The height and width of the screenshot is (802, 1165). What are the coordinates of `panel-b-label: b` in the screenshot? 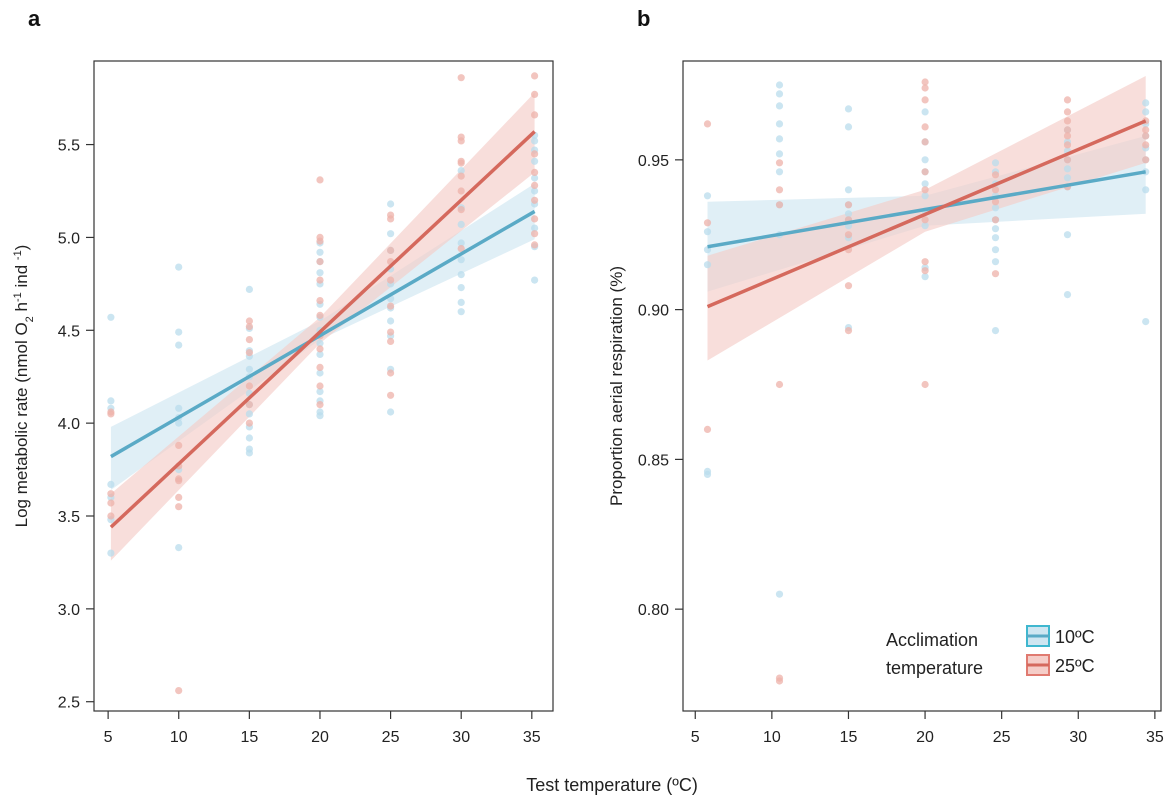 It's located at (643, 18).